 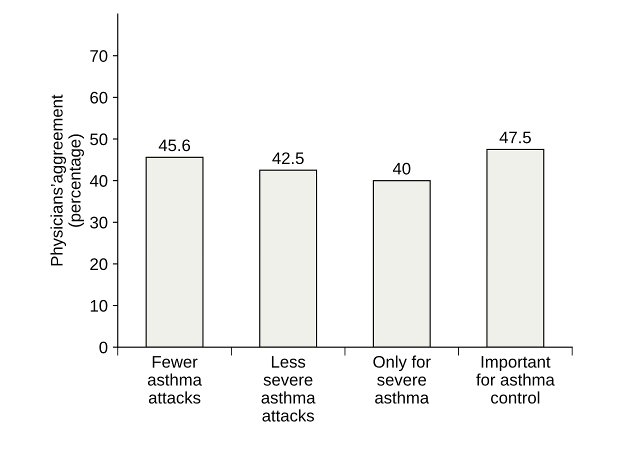 I want to click on y-tick-label: 40, so click(x=99, y=181).